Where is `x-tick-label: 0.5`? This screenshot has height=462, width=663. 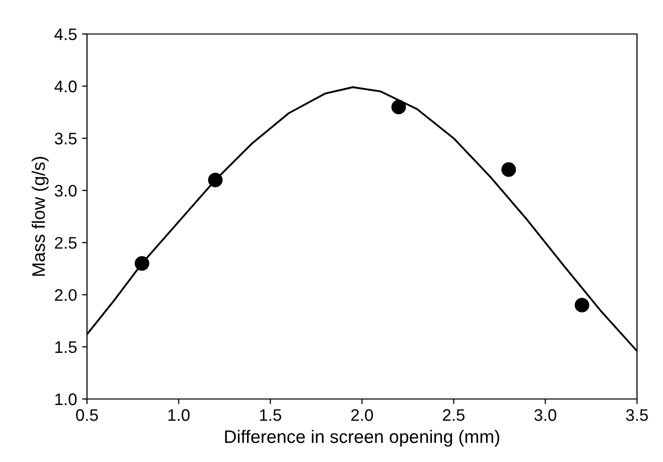 x-tick-label: 0.5 is located at coordinates (87, 415).